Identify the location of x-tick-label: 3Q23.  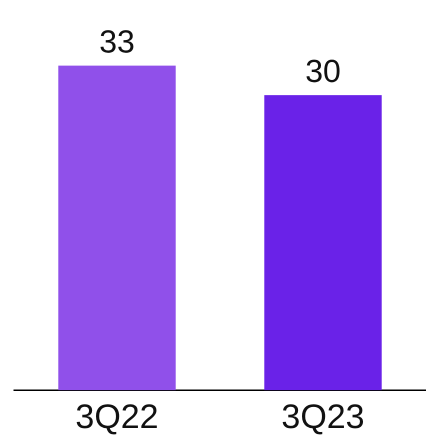
(323, 417).